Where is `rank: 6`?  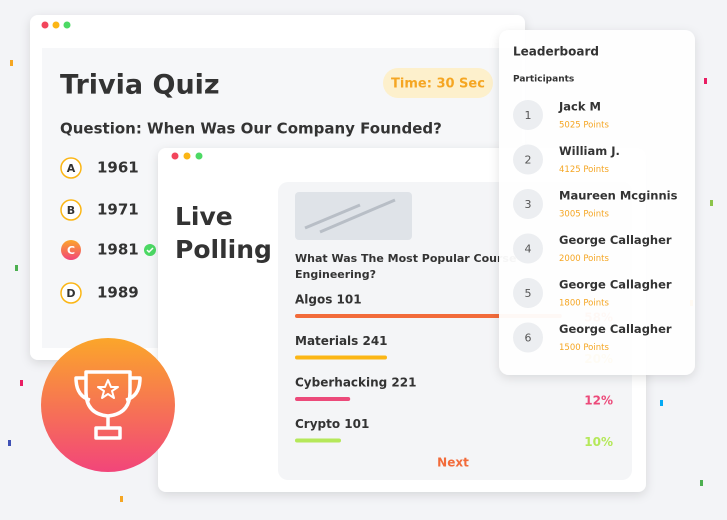 rank: 6 is located at coordinates (528, 338).